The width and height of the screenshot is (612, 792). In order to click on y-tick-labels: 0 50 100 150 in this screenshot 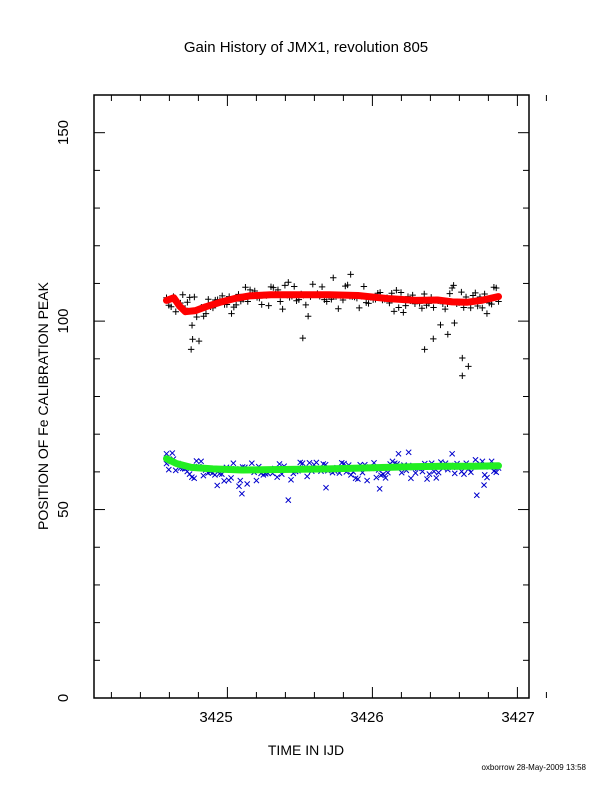, I will do `click(63, 411)`.